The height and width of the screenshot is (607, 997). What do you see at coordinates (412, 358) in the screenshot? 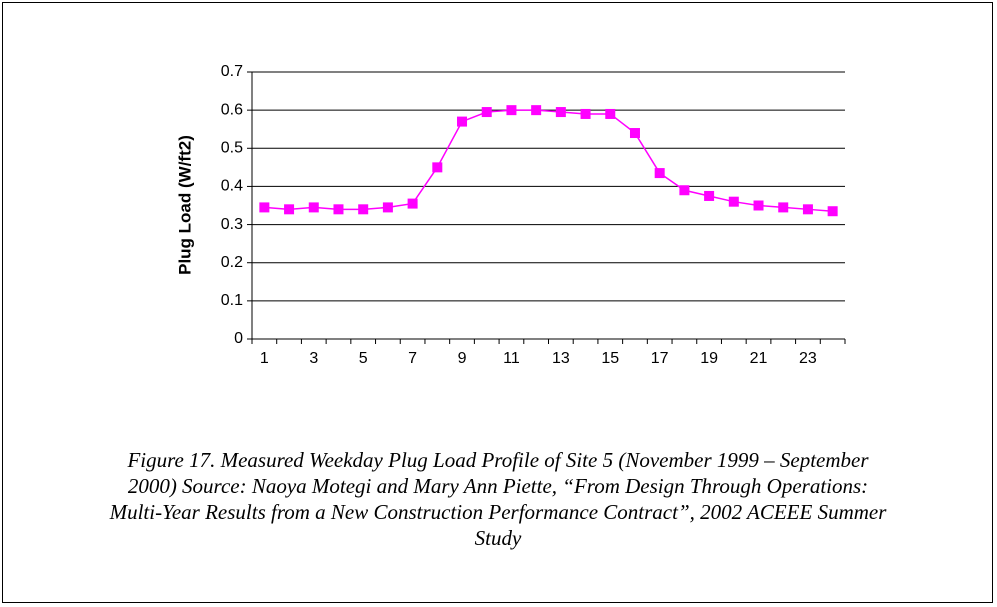
I see `x-tick-label: 7` at bounding box center [412, 358].